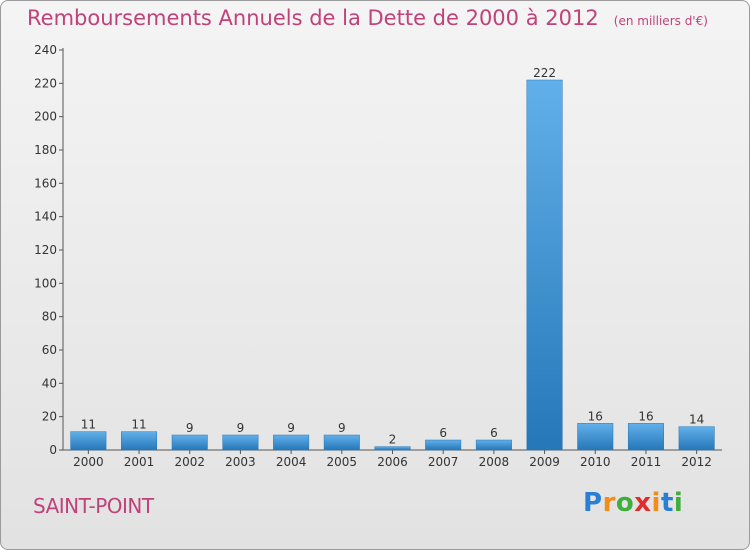  What do you see at coordinates (240, 462) in the screenshot?
I see `x-tick-label: 2003` at bounding box center [240, 462].